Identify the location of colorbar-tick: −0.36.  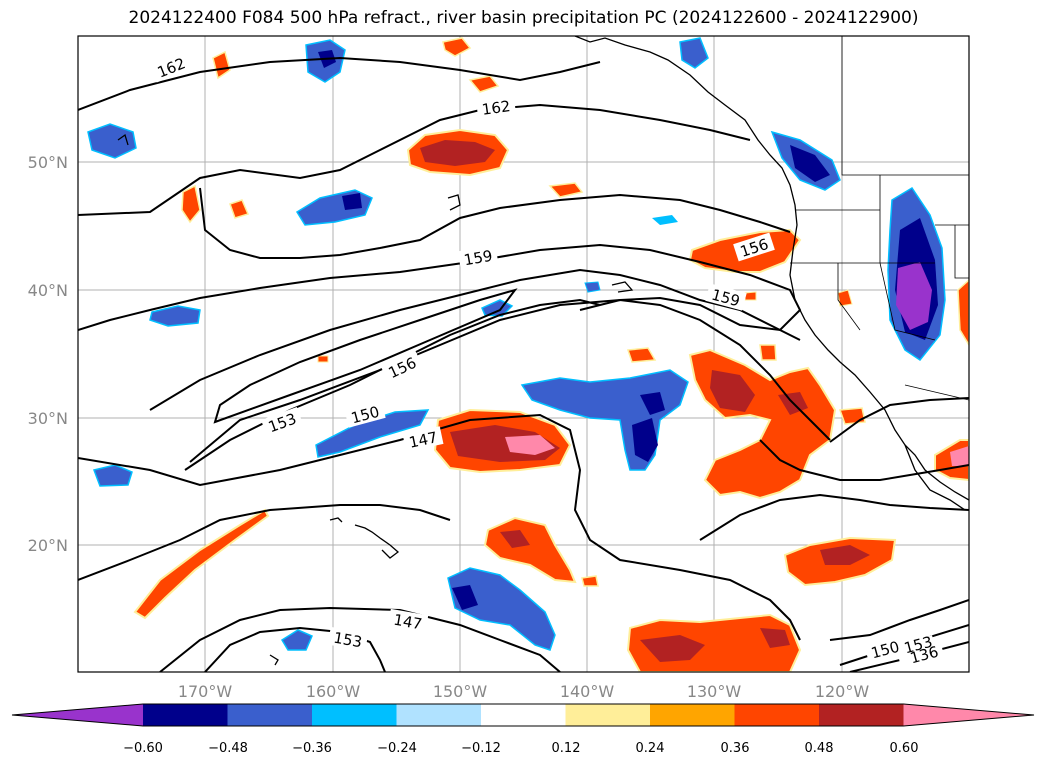
(312, 748).